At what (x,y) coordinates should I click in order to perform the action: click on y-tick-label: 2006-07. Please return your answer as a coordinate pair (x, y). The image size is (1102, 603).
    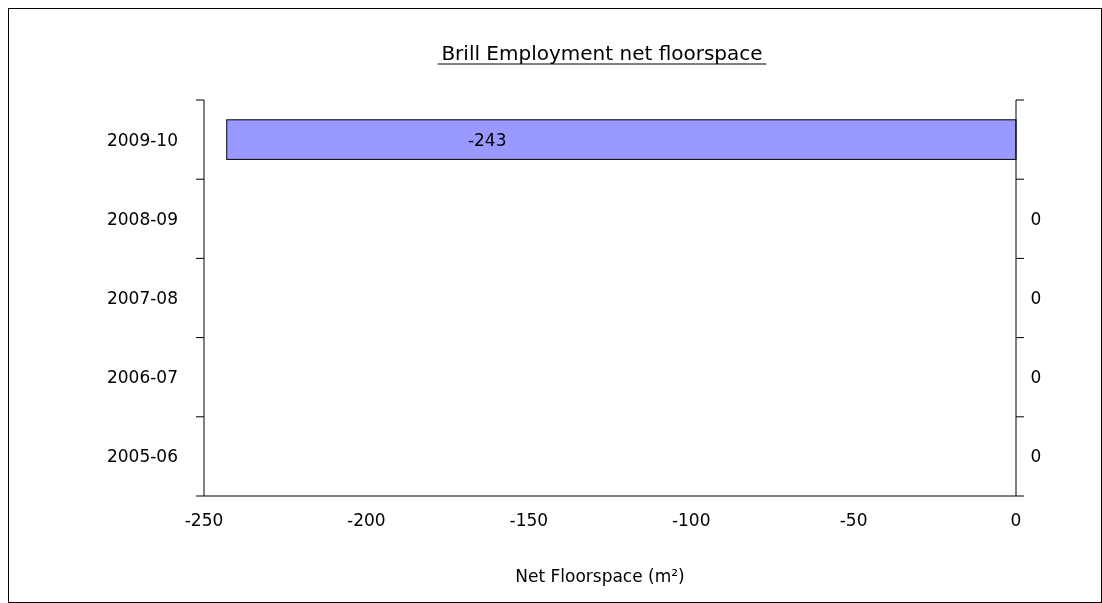
    Looking at the image, I should click on (142, 377).